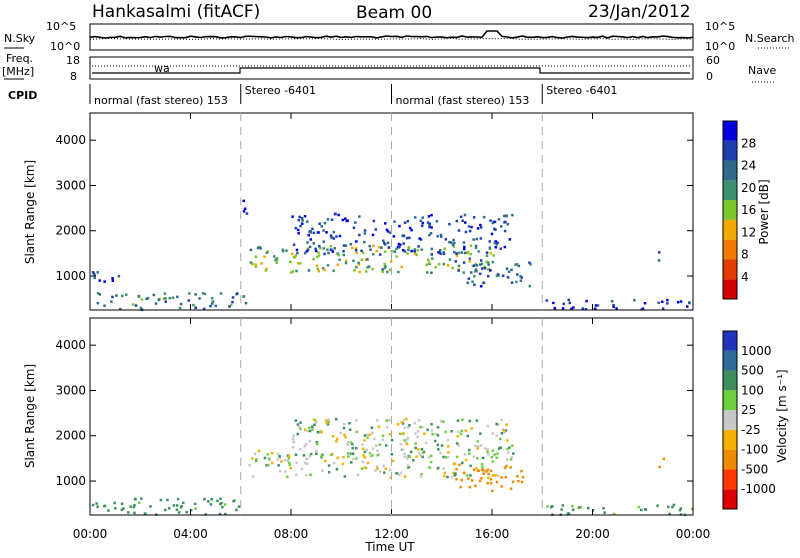  Describe the element at coordinates (70, 481) in the screenshot. I see `range-tick-label: 1000` at that location.